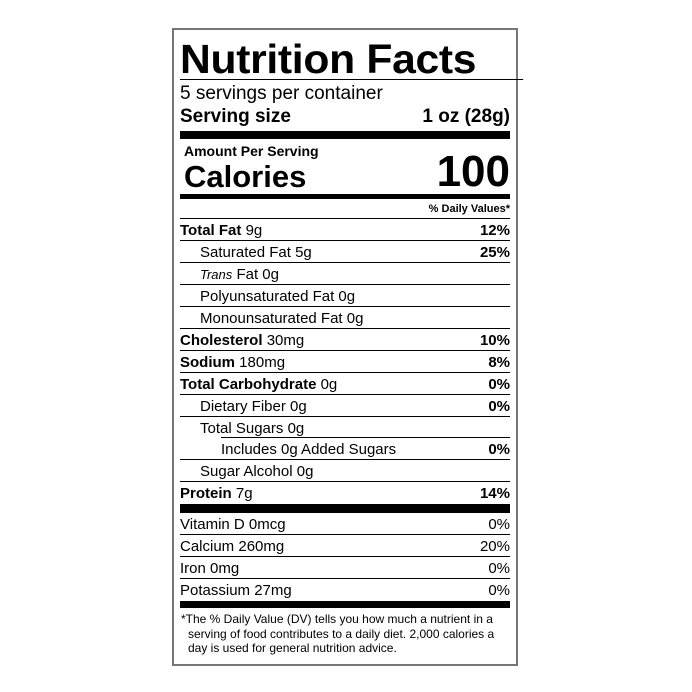  I want to click on vitamin-name: Iron, so click(193, 568).